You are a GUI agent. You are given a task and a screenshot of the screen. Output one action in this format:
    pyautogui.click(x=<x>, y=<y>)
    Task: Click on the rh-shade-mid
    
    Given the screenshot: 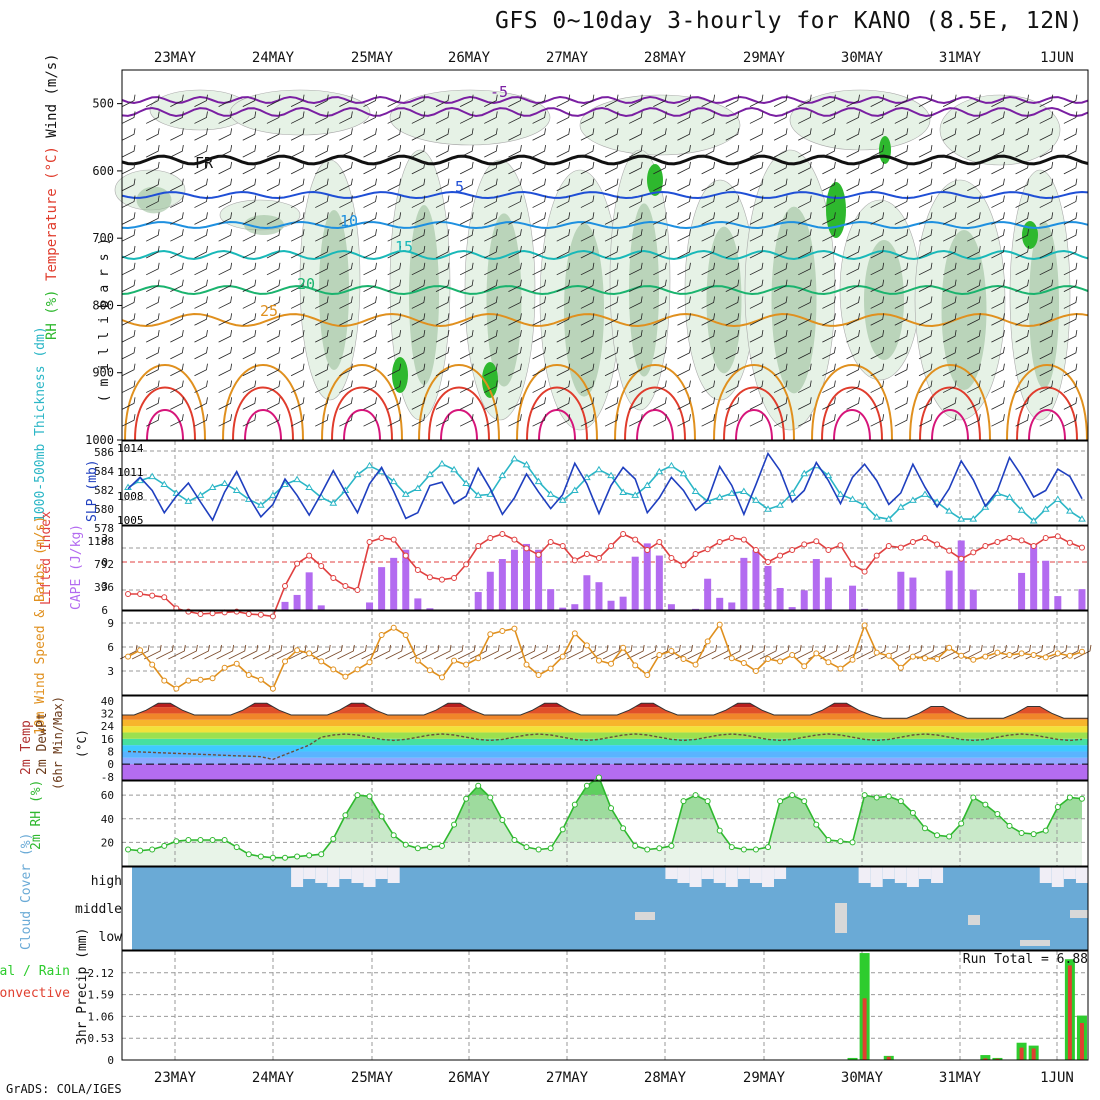 What is the action you would take?
    pyautogui.click(x=724, y=300)
    